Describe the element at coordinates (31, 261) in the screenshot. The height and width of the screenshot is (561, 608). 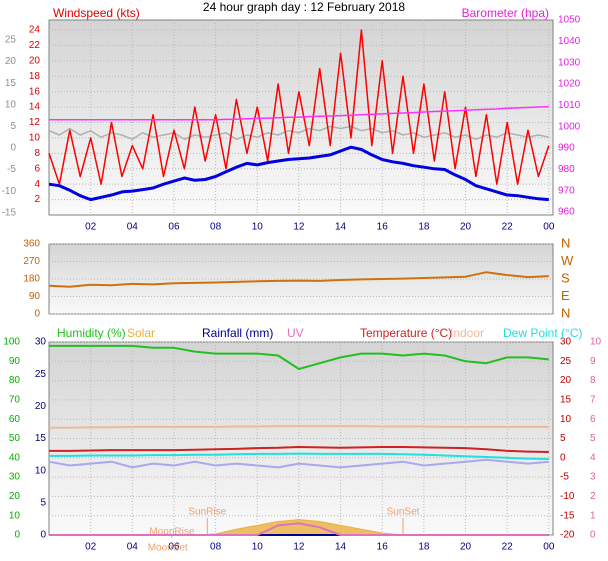
I see `y-tick-label: 270` at that location.